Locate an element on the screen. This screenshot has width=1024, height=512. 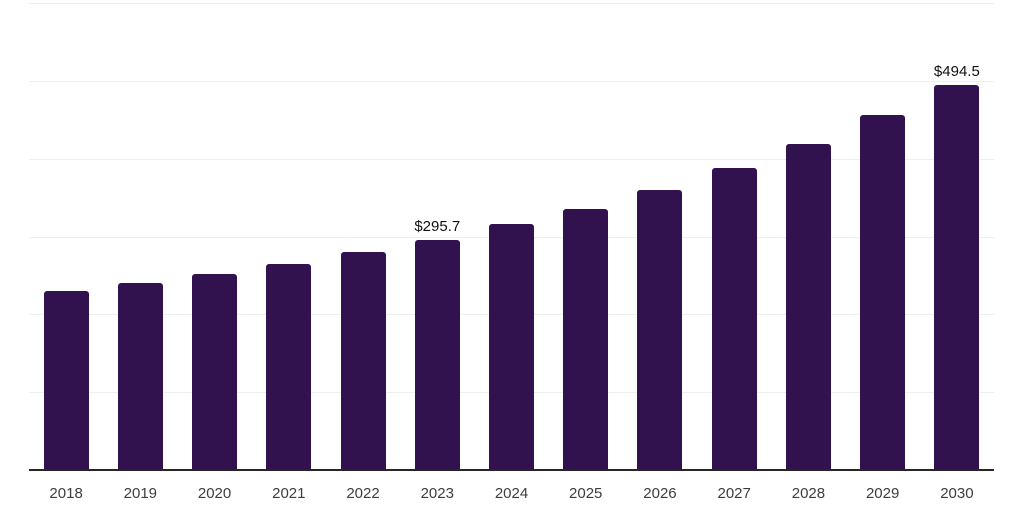
x-tick-label-2020: 2020 is located at coordinates (214, 493).